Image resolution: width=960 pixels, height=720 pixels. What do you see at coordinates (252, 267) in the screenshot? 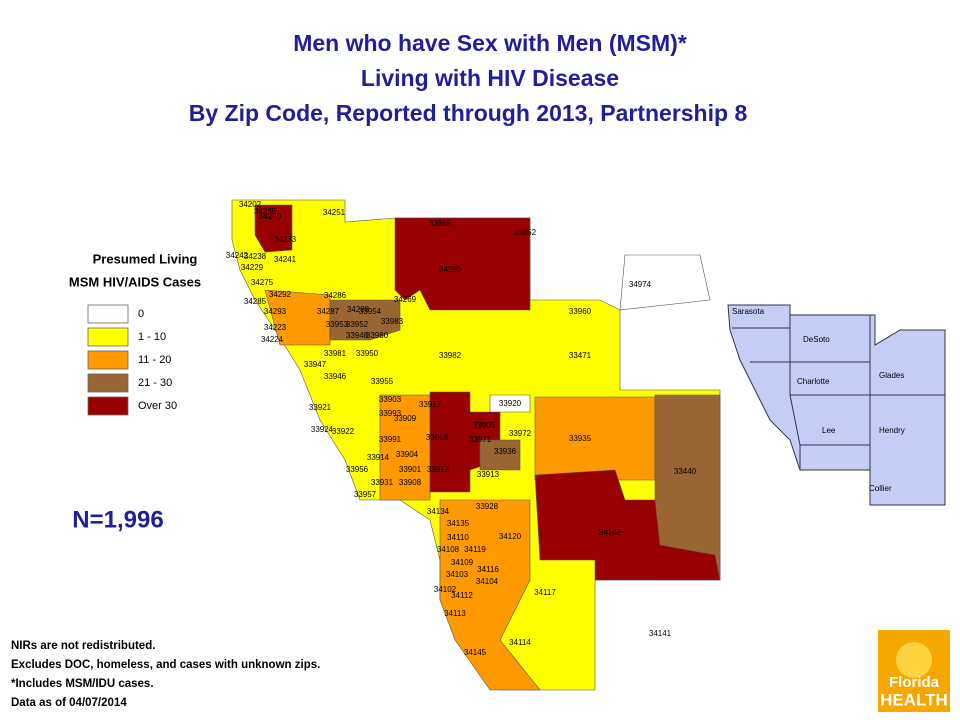
I see `zip-label: 34229` at bounding box center [252, 267].